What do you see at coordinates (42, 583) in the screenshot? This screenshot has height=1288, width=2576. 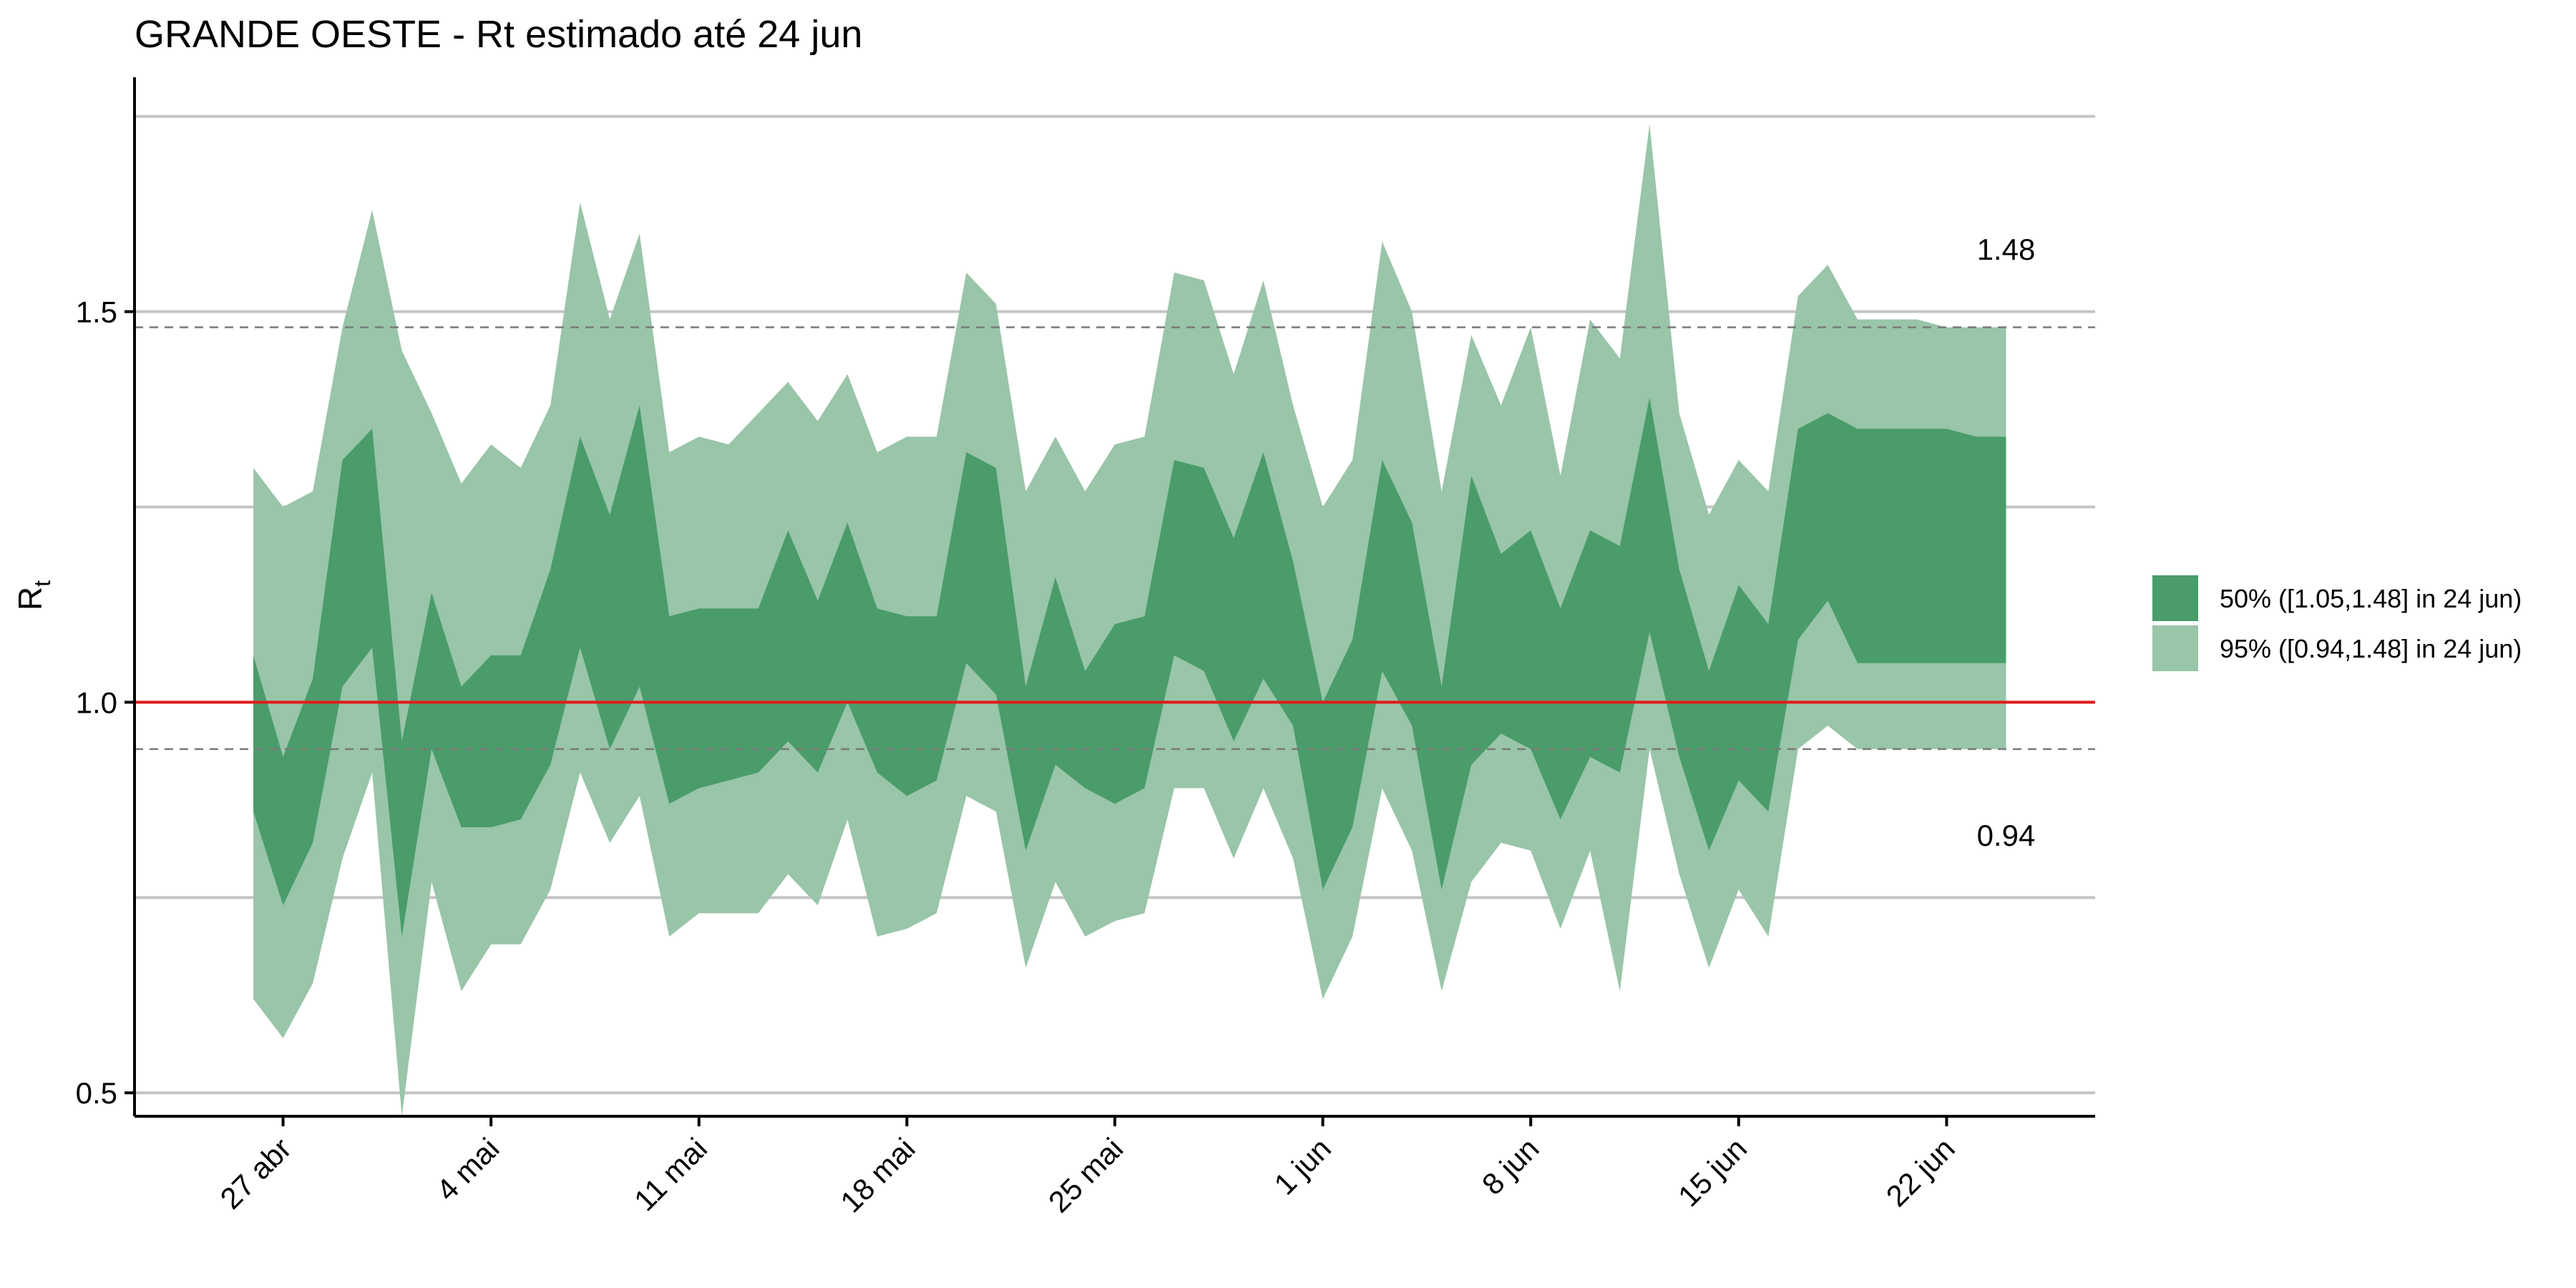 I see `y-axis-title-subscript: t` at bounding box center [42, 583].